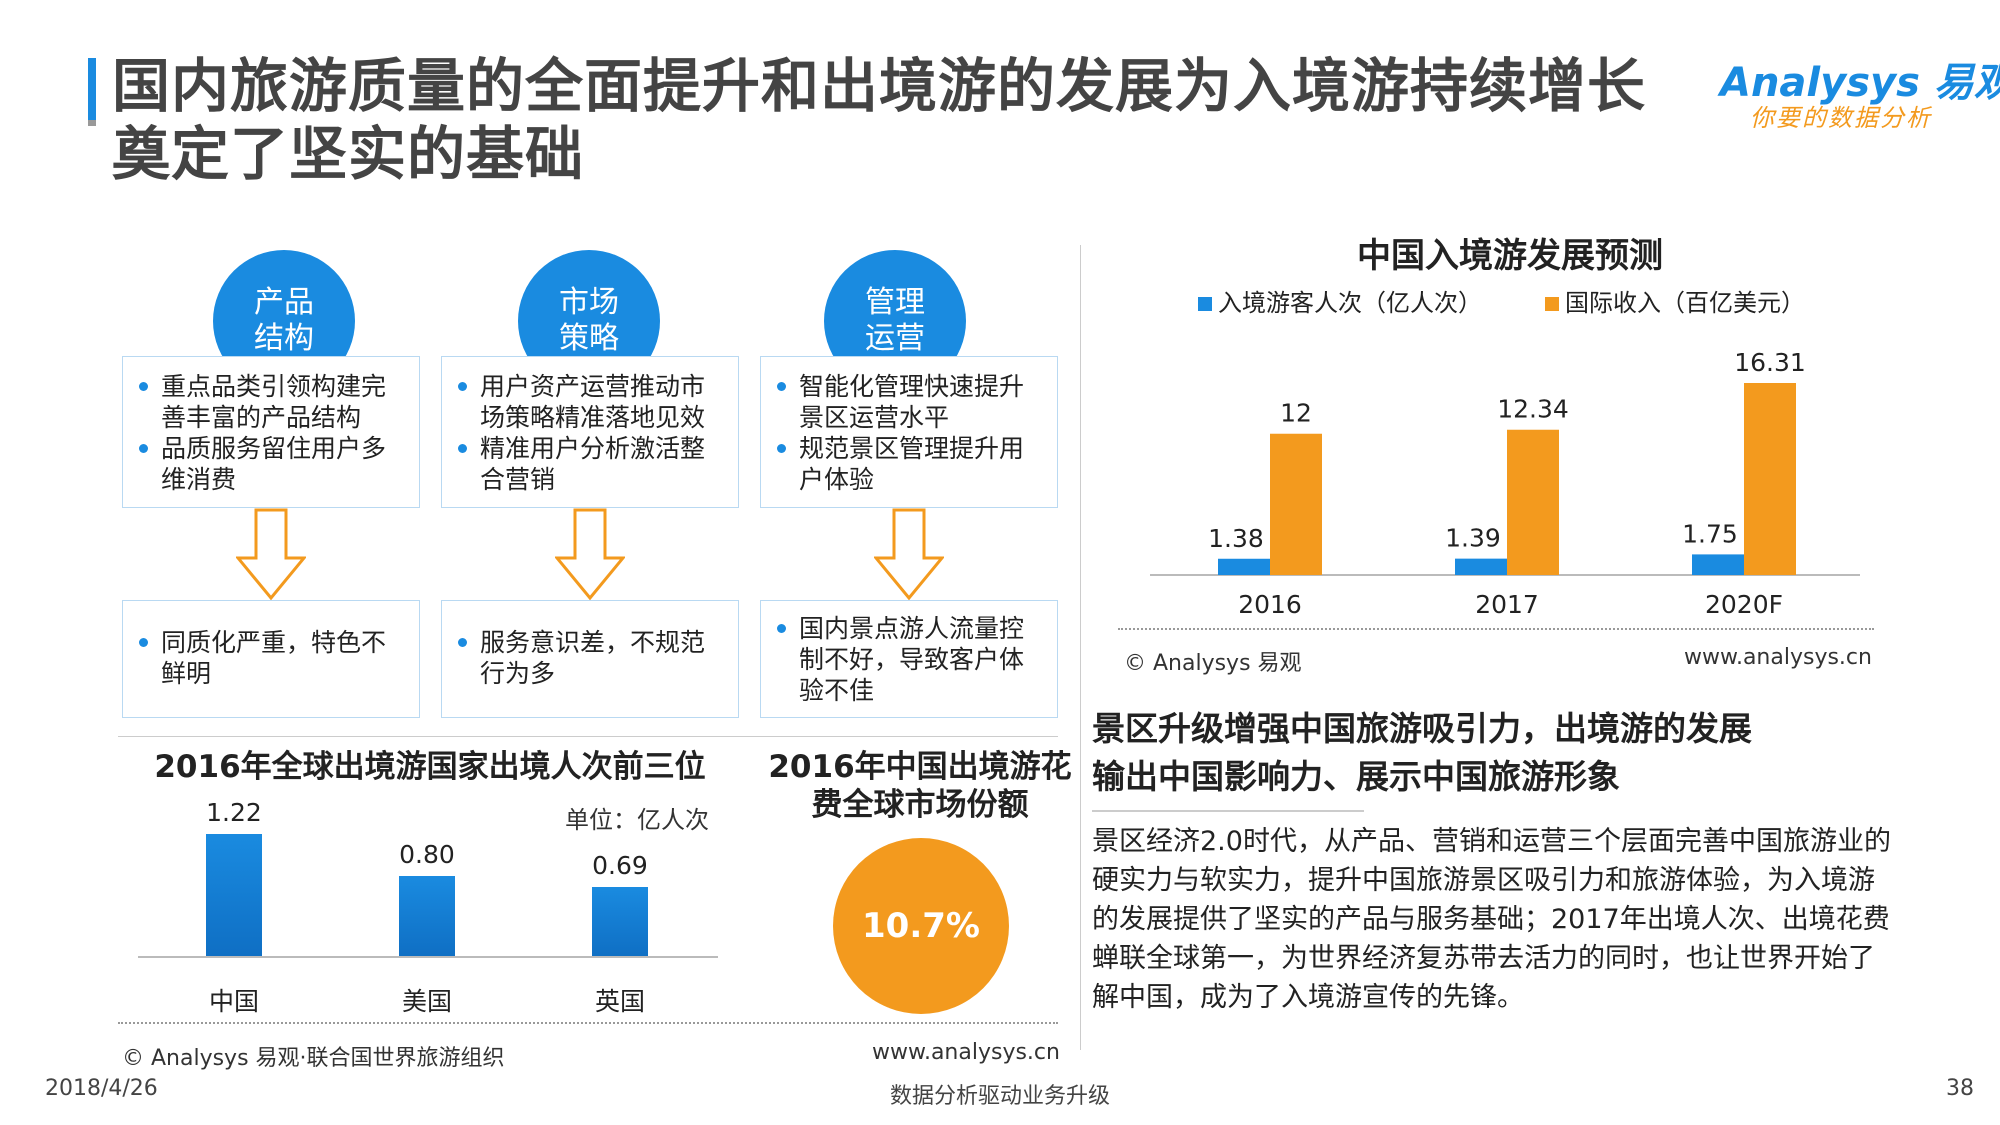 Image resolution: width=2000 pixels, height=1125 pixels. Describe the element at coordinates (1710, 533) in the screenshot. I see `right-chart-value-label: 1.75` at that location.